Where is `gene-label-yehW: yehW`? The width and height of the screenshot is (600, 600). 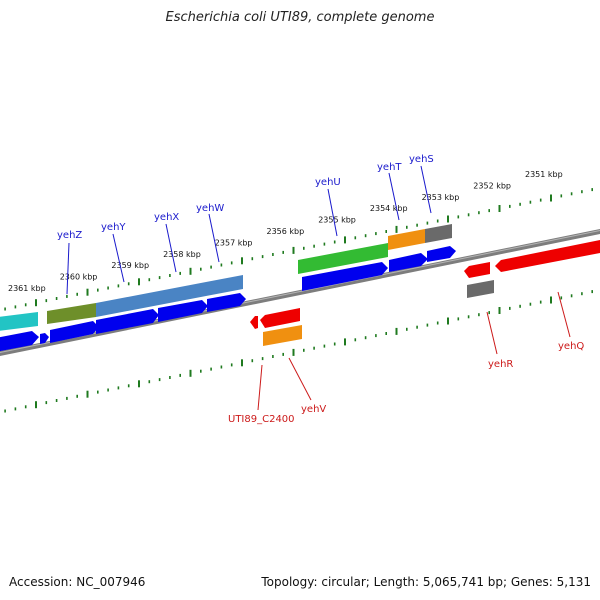
gene-label-yehW: yehW is located at coordinates (210, 208).